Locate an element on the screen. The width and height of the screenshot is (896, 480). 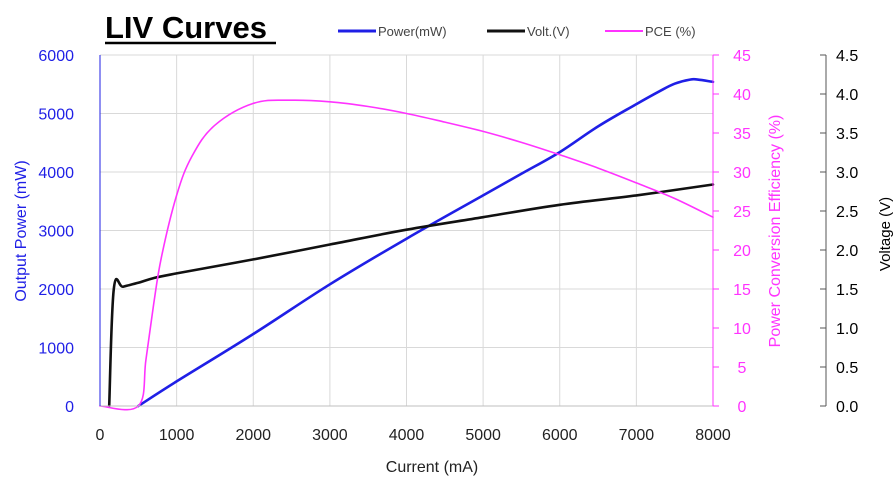
pce-tick-label: 25 is located at coordinates (742, 212).